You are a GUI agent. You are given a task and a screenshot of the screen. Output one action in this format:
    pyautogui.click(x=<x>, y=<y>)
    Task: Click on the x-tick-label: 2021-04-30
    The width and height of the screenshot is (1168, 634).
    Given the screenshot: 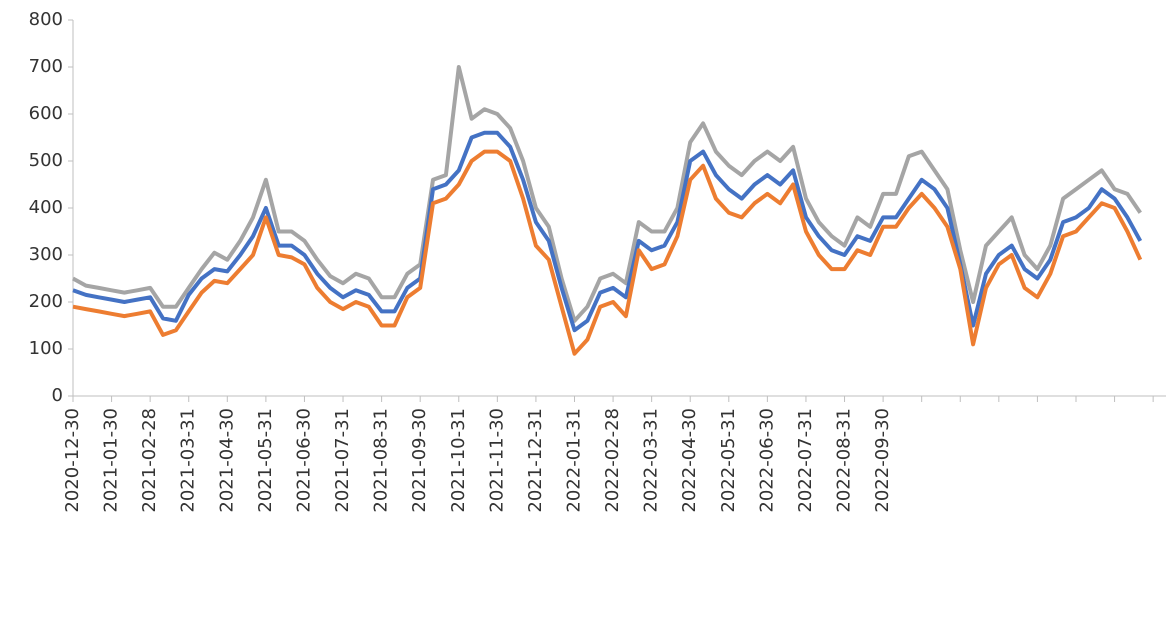 What is the action you would take?
    pyautogui.click(x=226, y=460)
    